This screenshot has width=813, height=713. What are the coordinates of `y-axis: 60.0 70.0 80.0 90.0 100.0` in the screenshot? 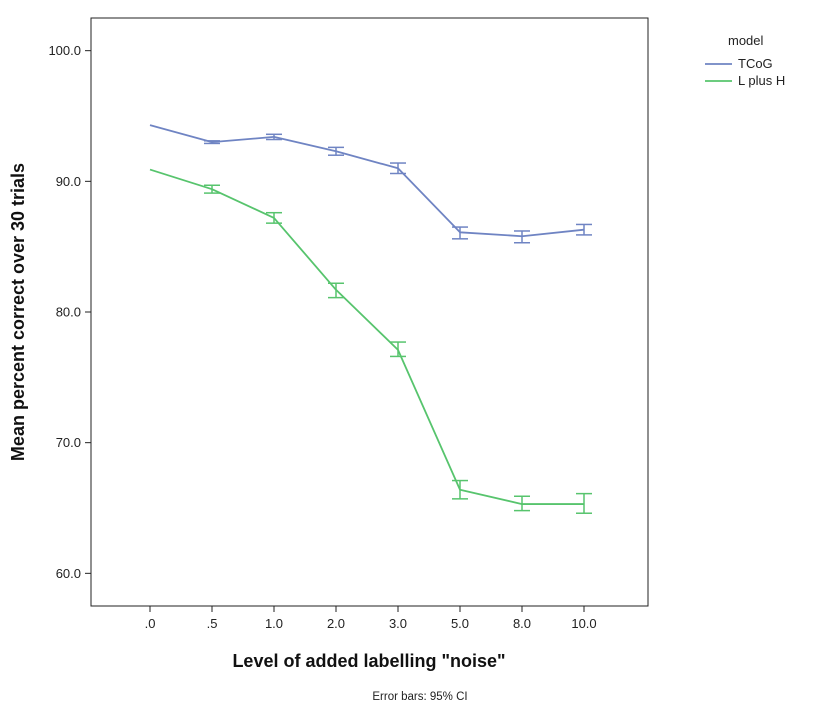 It's located at (69, 312).